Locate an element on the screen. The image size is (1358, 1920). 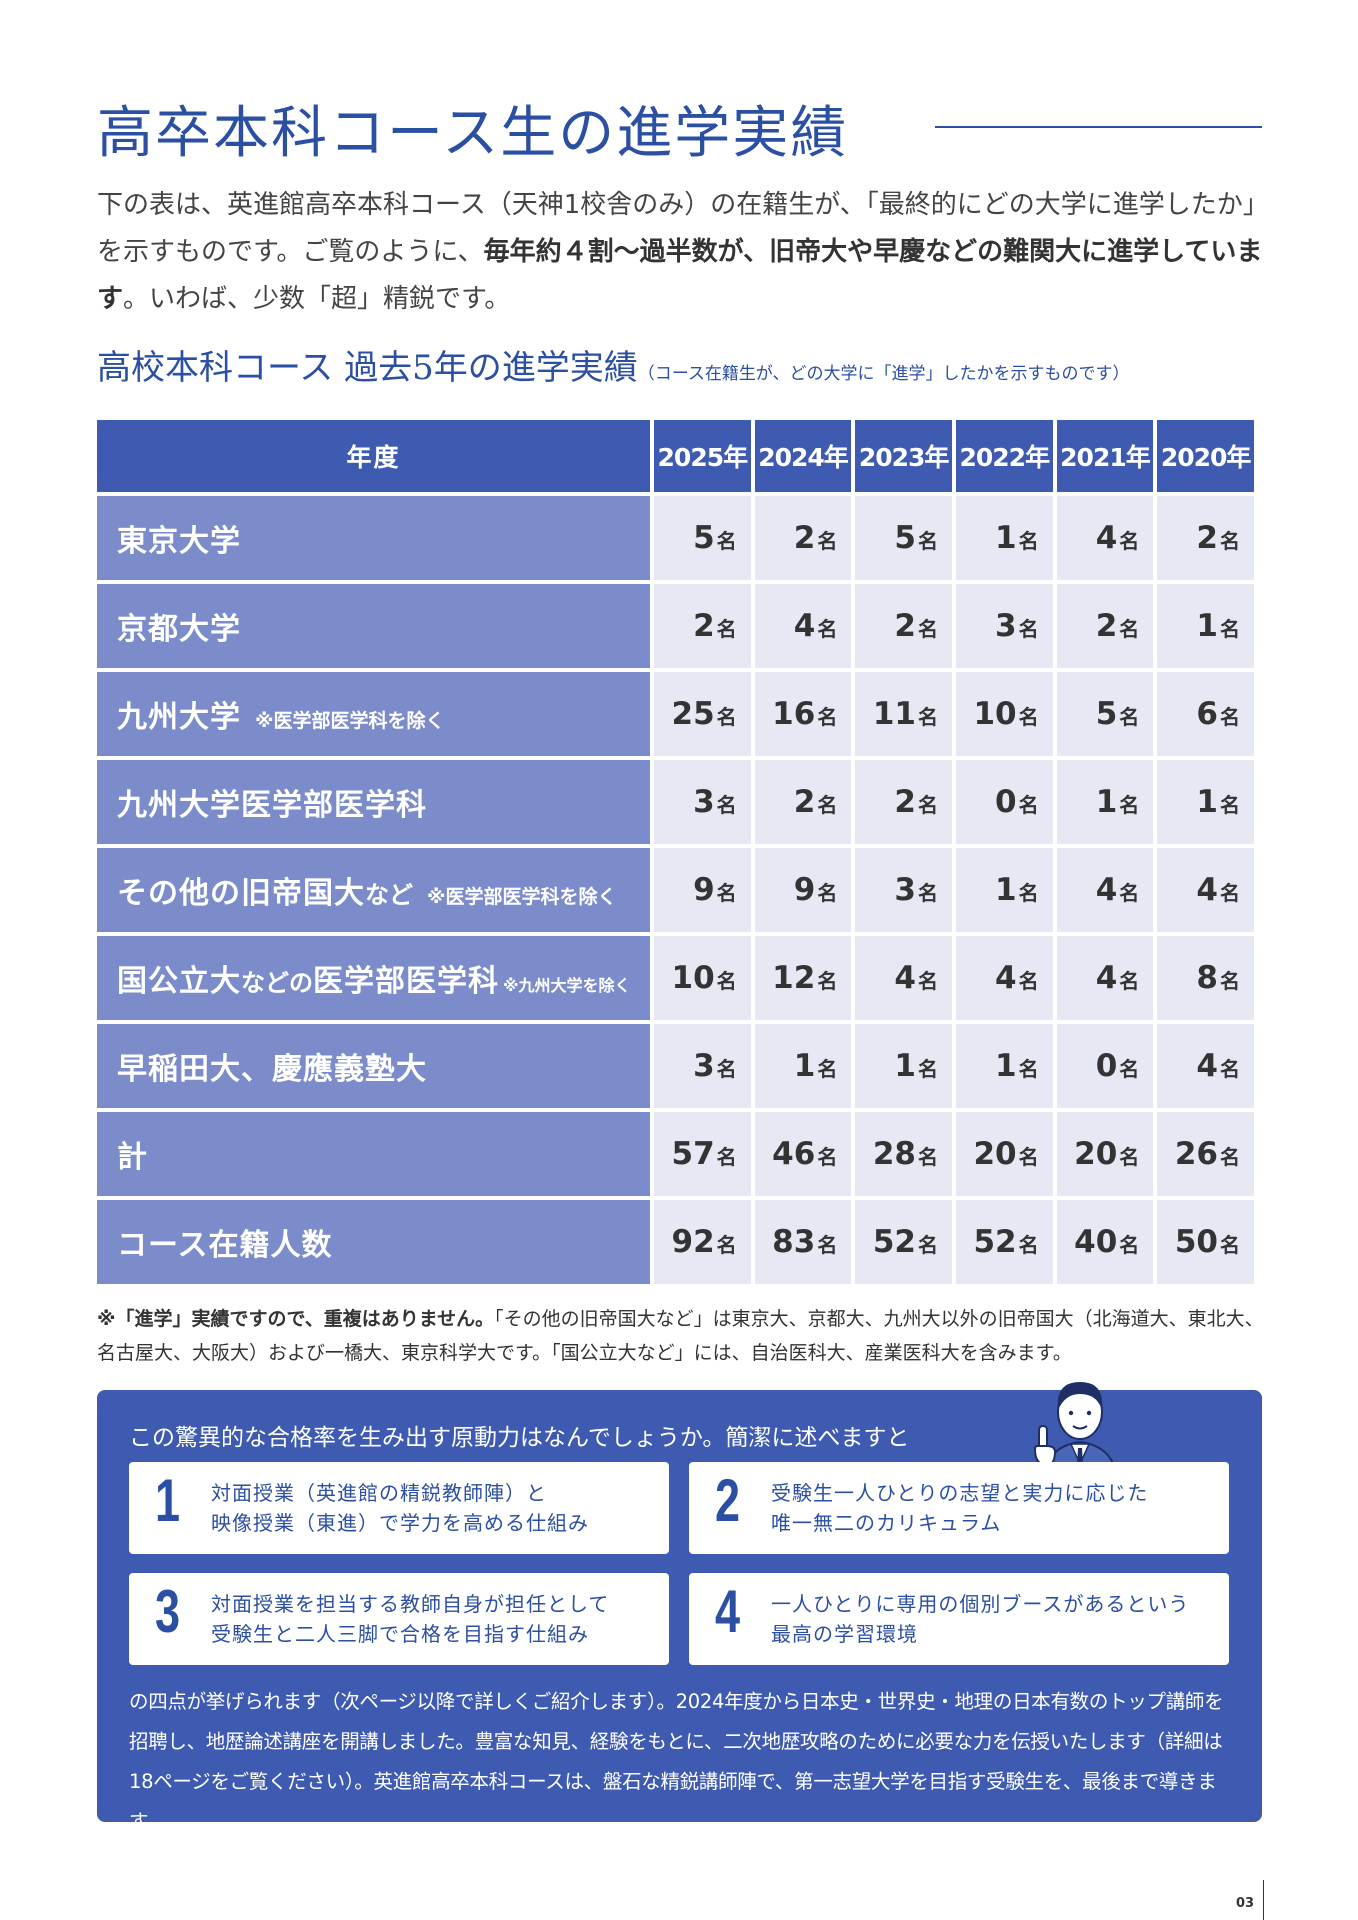
cell-value: 9 is located at coordinates (804, 890).